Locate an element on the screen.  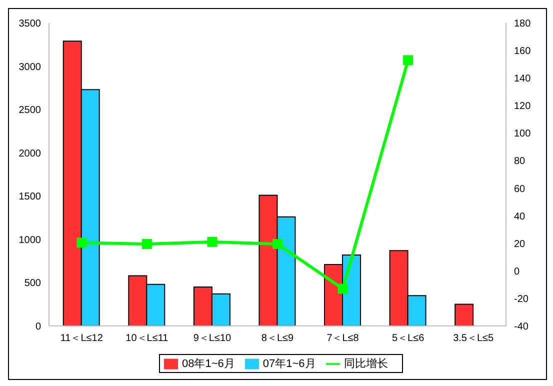
y-tick-label: 0 is located at coordinates (38, 326).